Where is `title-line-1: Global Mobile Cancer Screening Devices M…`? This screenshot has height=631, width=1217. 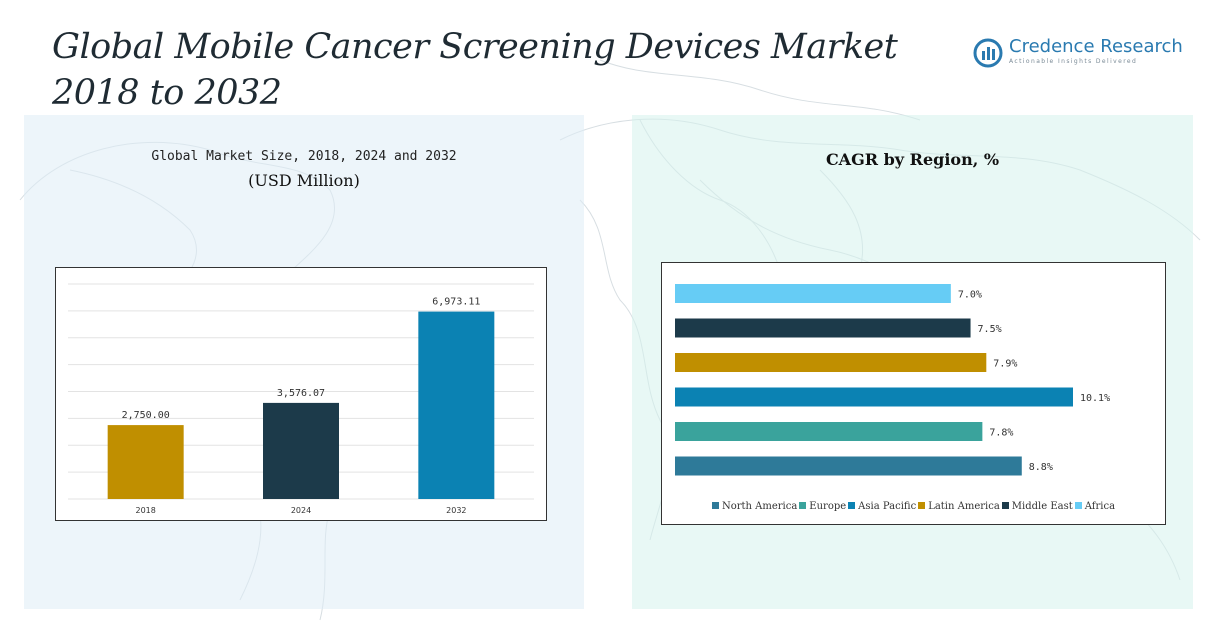
title-line-1: Global Mobile Cancer Screening Devices M… is located at coordinates (475, 47).